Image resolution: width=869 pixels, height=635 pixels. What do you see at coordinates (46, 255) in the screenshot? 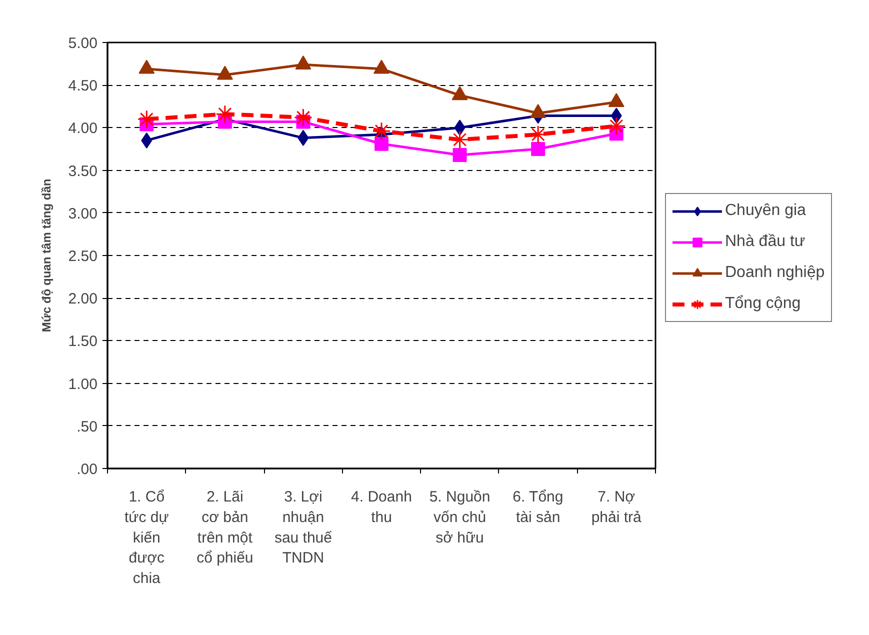
I see `y-axis-title: Mức độ quan tâm tăng dần` at bounding box center [46, 255].